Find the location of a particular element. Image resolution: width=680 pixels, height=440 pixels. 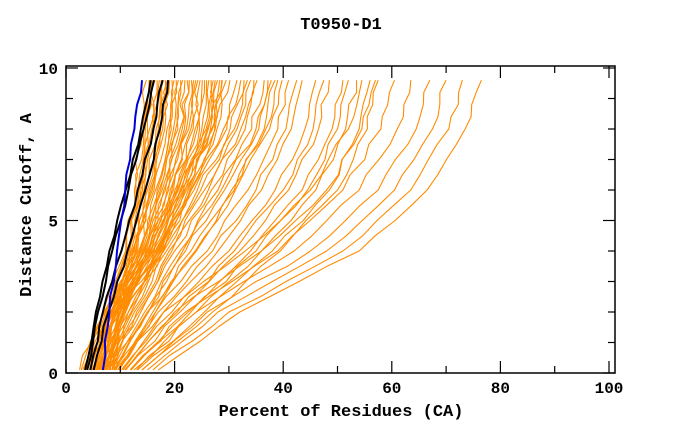

x-tick-label: 60 is located at coordinates (391, 389).